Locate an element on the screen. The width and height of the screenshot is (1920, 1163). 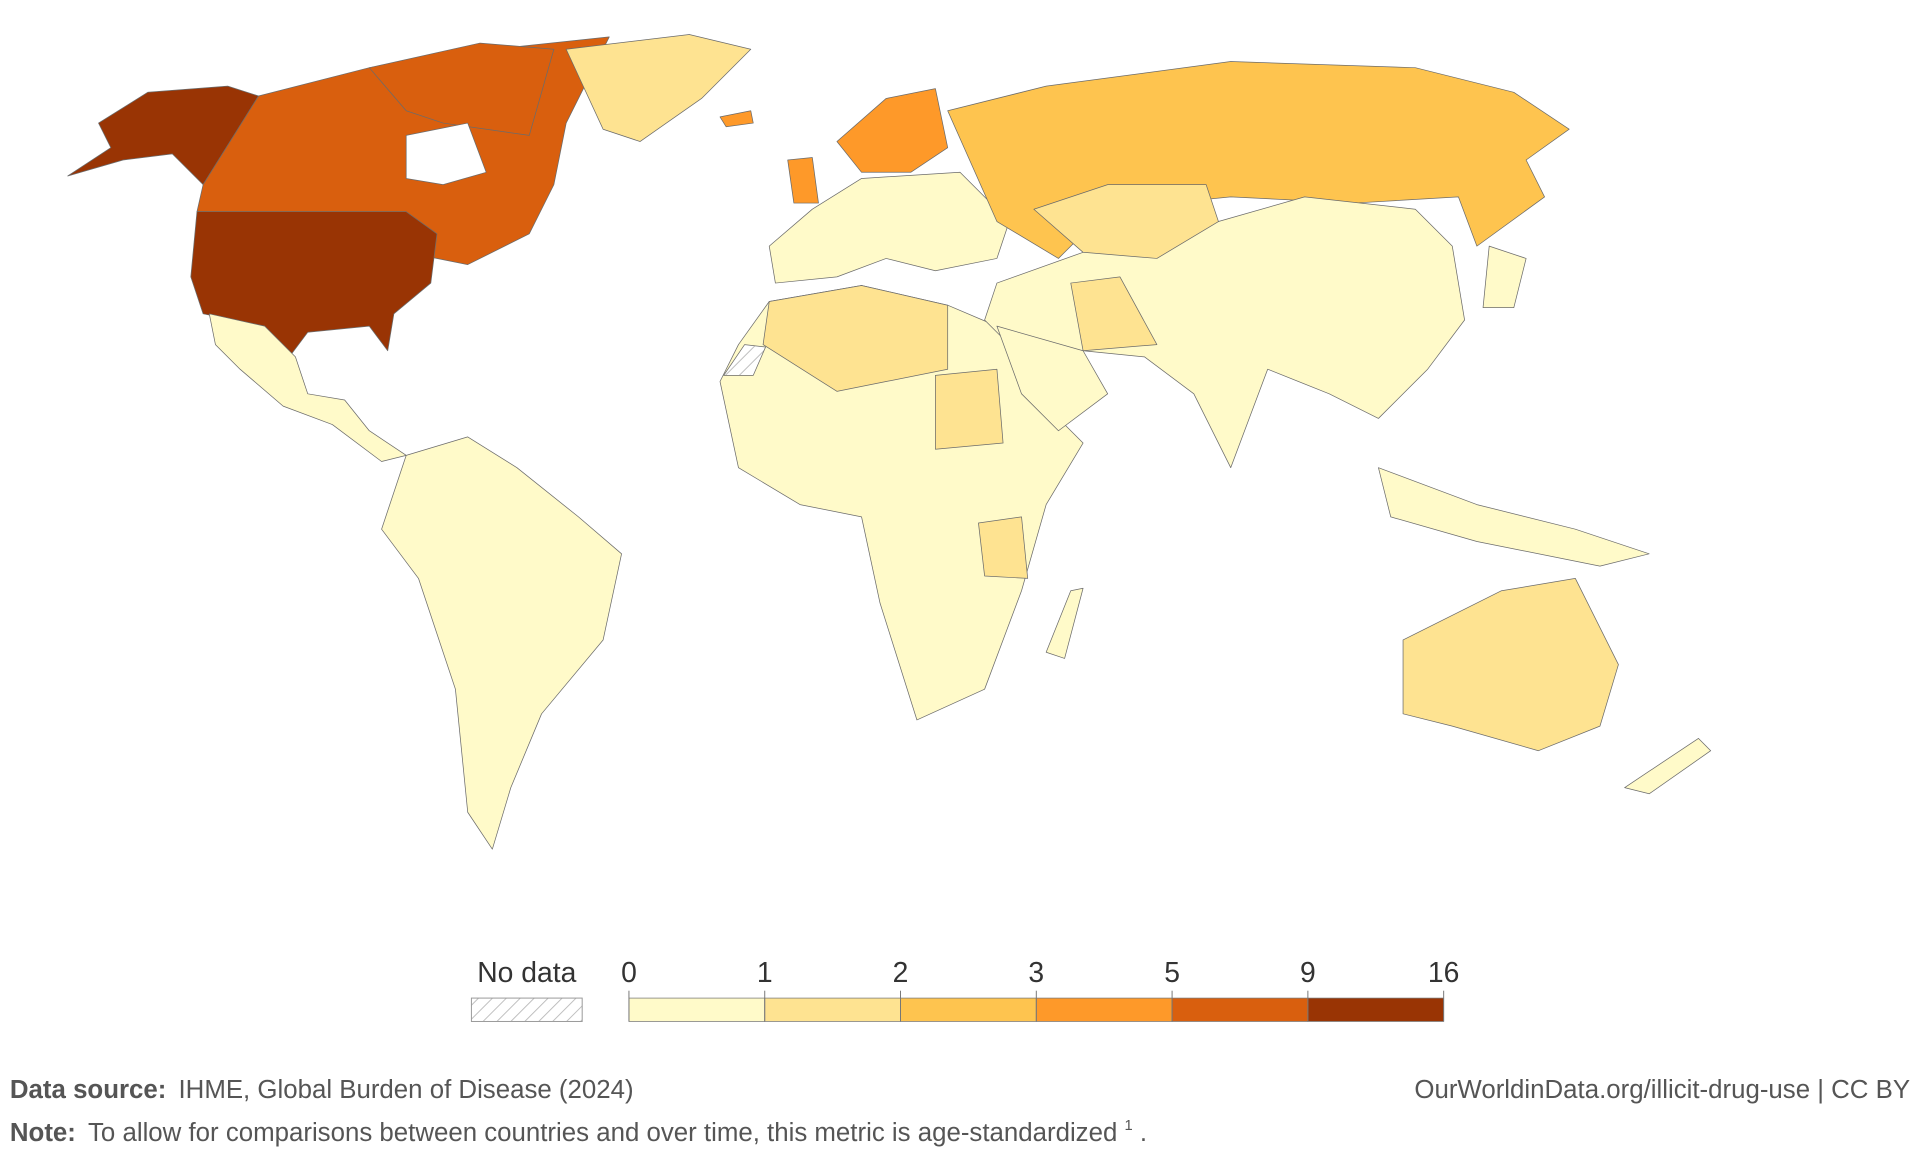
tanzania is located at coordinates (1003, 547).